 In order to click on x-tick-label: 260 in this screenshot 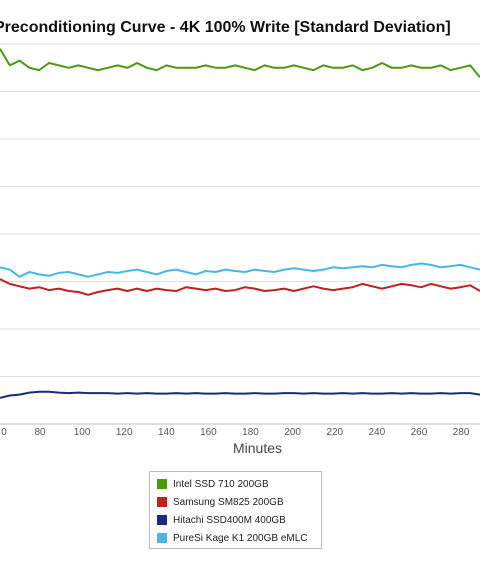, I will do `click(419, 432)`.